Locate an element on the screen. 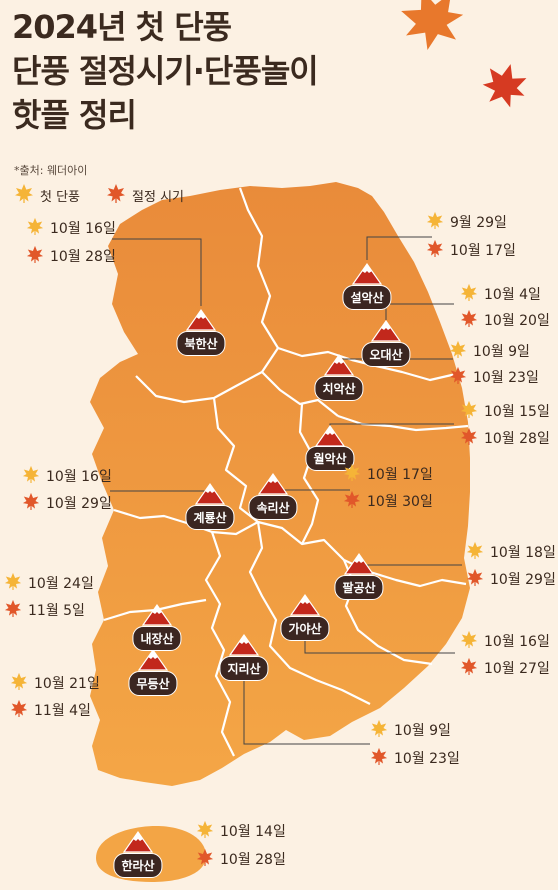  peak-foliage-date: 11월 5일 is located at coordinates (44, 610).